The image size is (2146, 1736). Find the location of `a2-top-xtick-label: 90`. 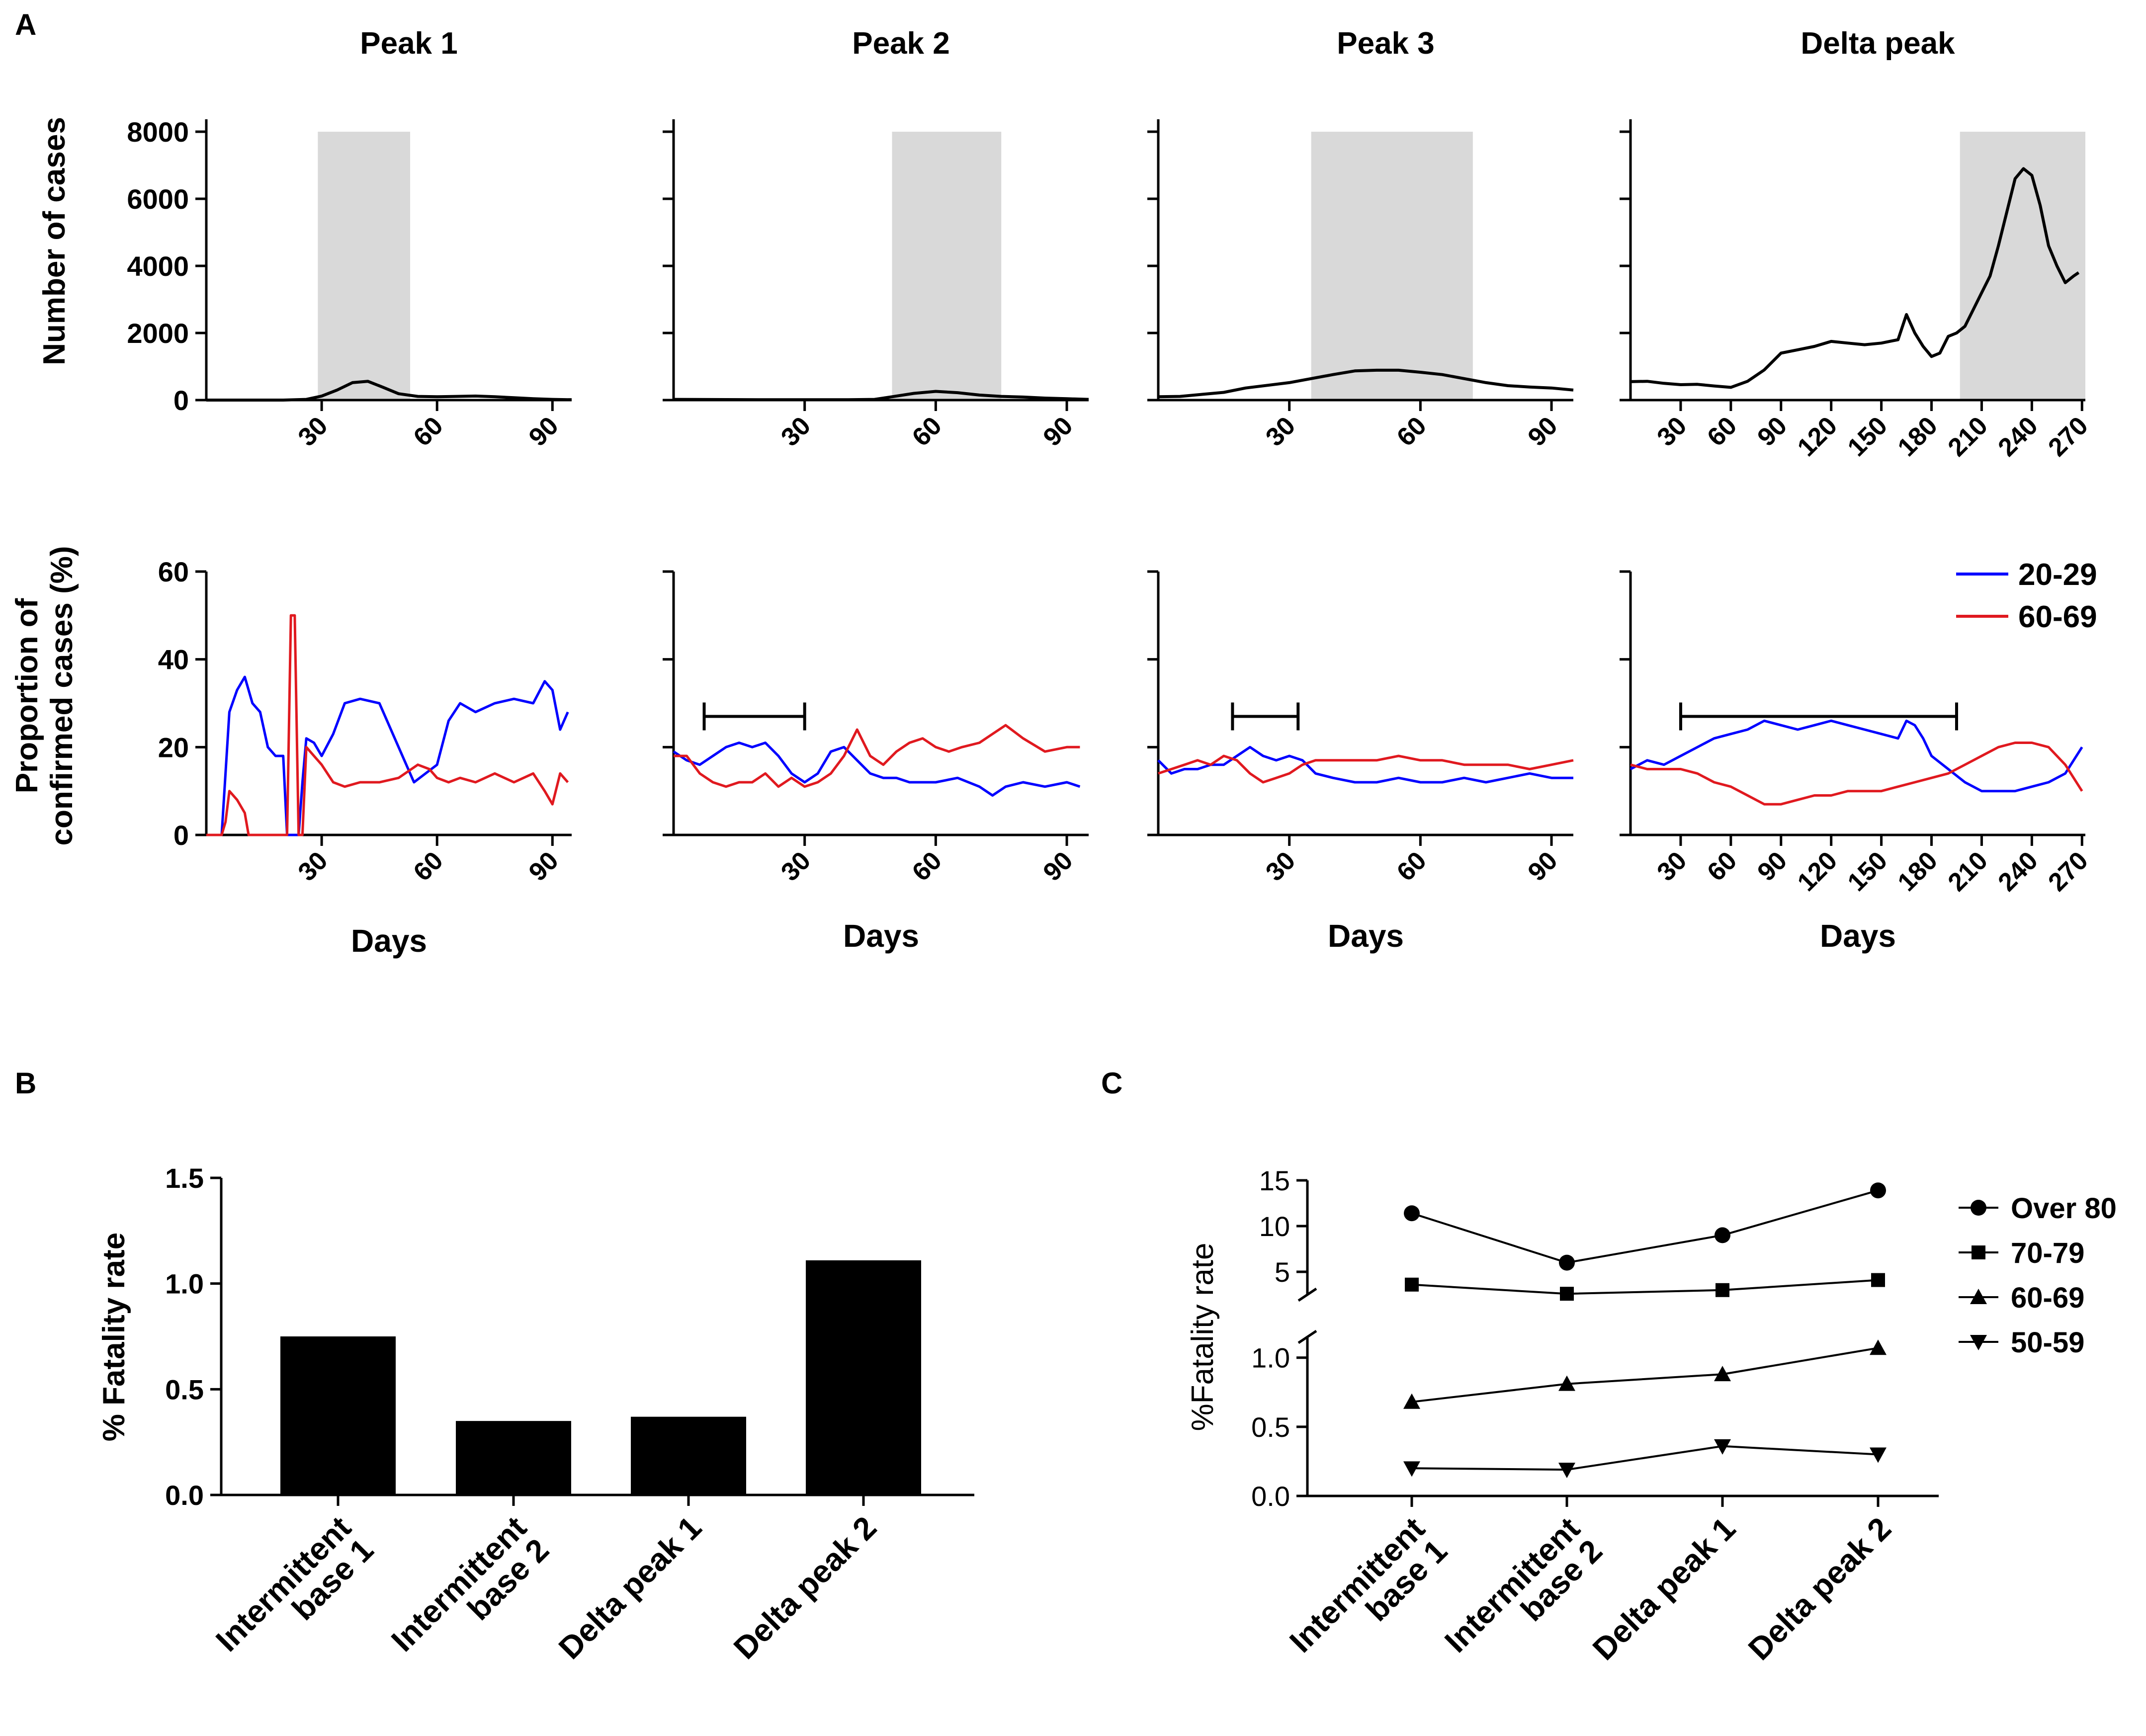

a2-top-xtick-label: 90 is located at coordinates (1058, 432).